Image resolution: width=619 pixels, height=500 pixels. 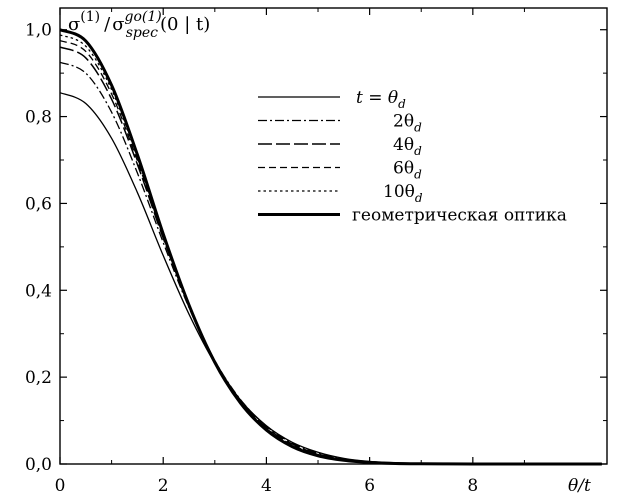 I want to click on legend-sub-4: d, so click(x=419, y=198).